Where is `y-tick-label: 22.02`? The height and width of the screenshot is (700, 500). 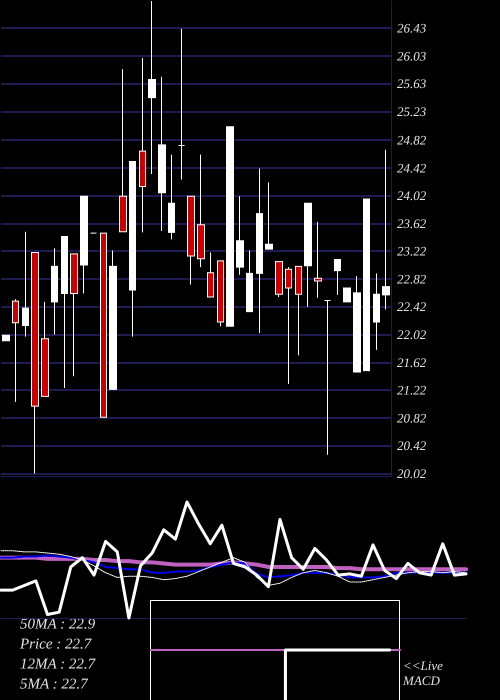
y-tick-label: 22.02 is located at coordinates (412, 334).